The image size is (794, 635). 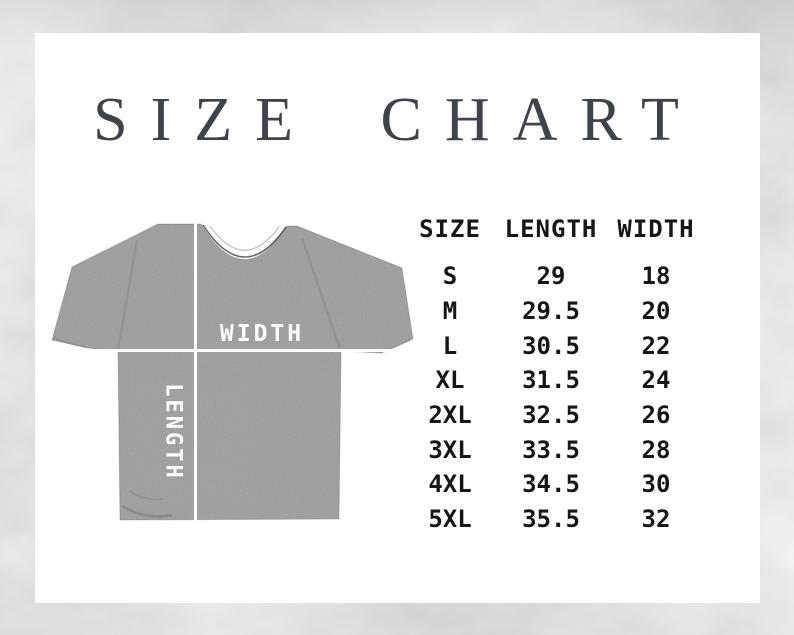 I want to click on table-header-row: SIZE LENGTH WIDTH, so click(x=555, y=229).